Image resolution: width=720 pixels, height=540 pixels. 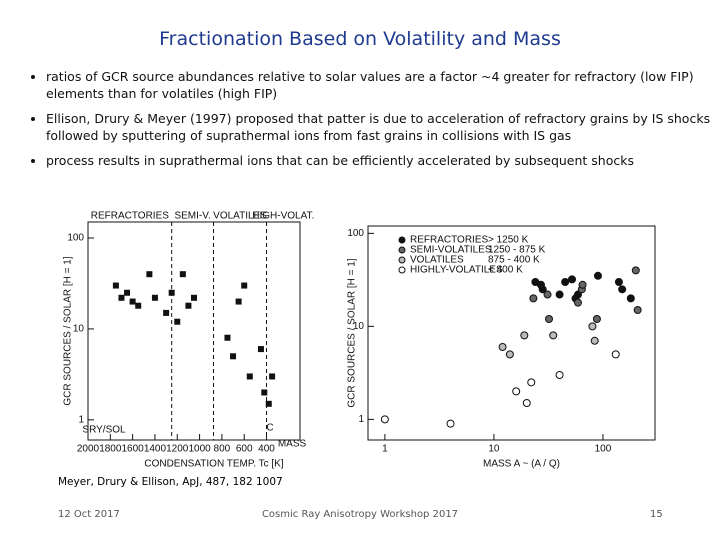 I want to click on x-axis-label: CONDENSATION TEMP. Tc [K], so click(x=214, y=464).